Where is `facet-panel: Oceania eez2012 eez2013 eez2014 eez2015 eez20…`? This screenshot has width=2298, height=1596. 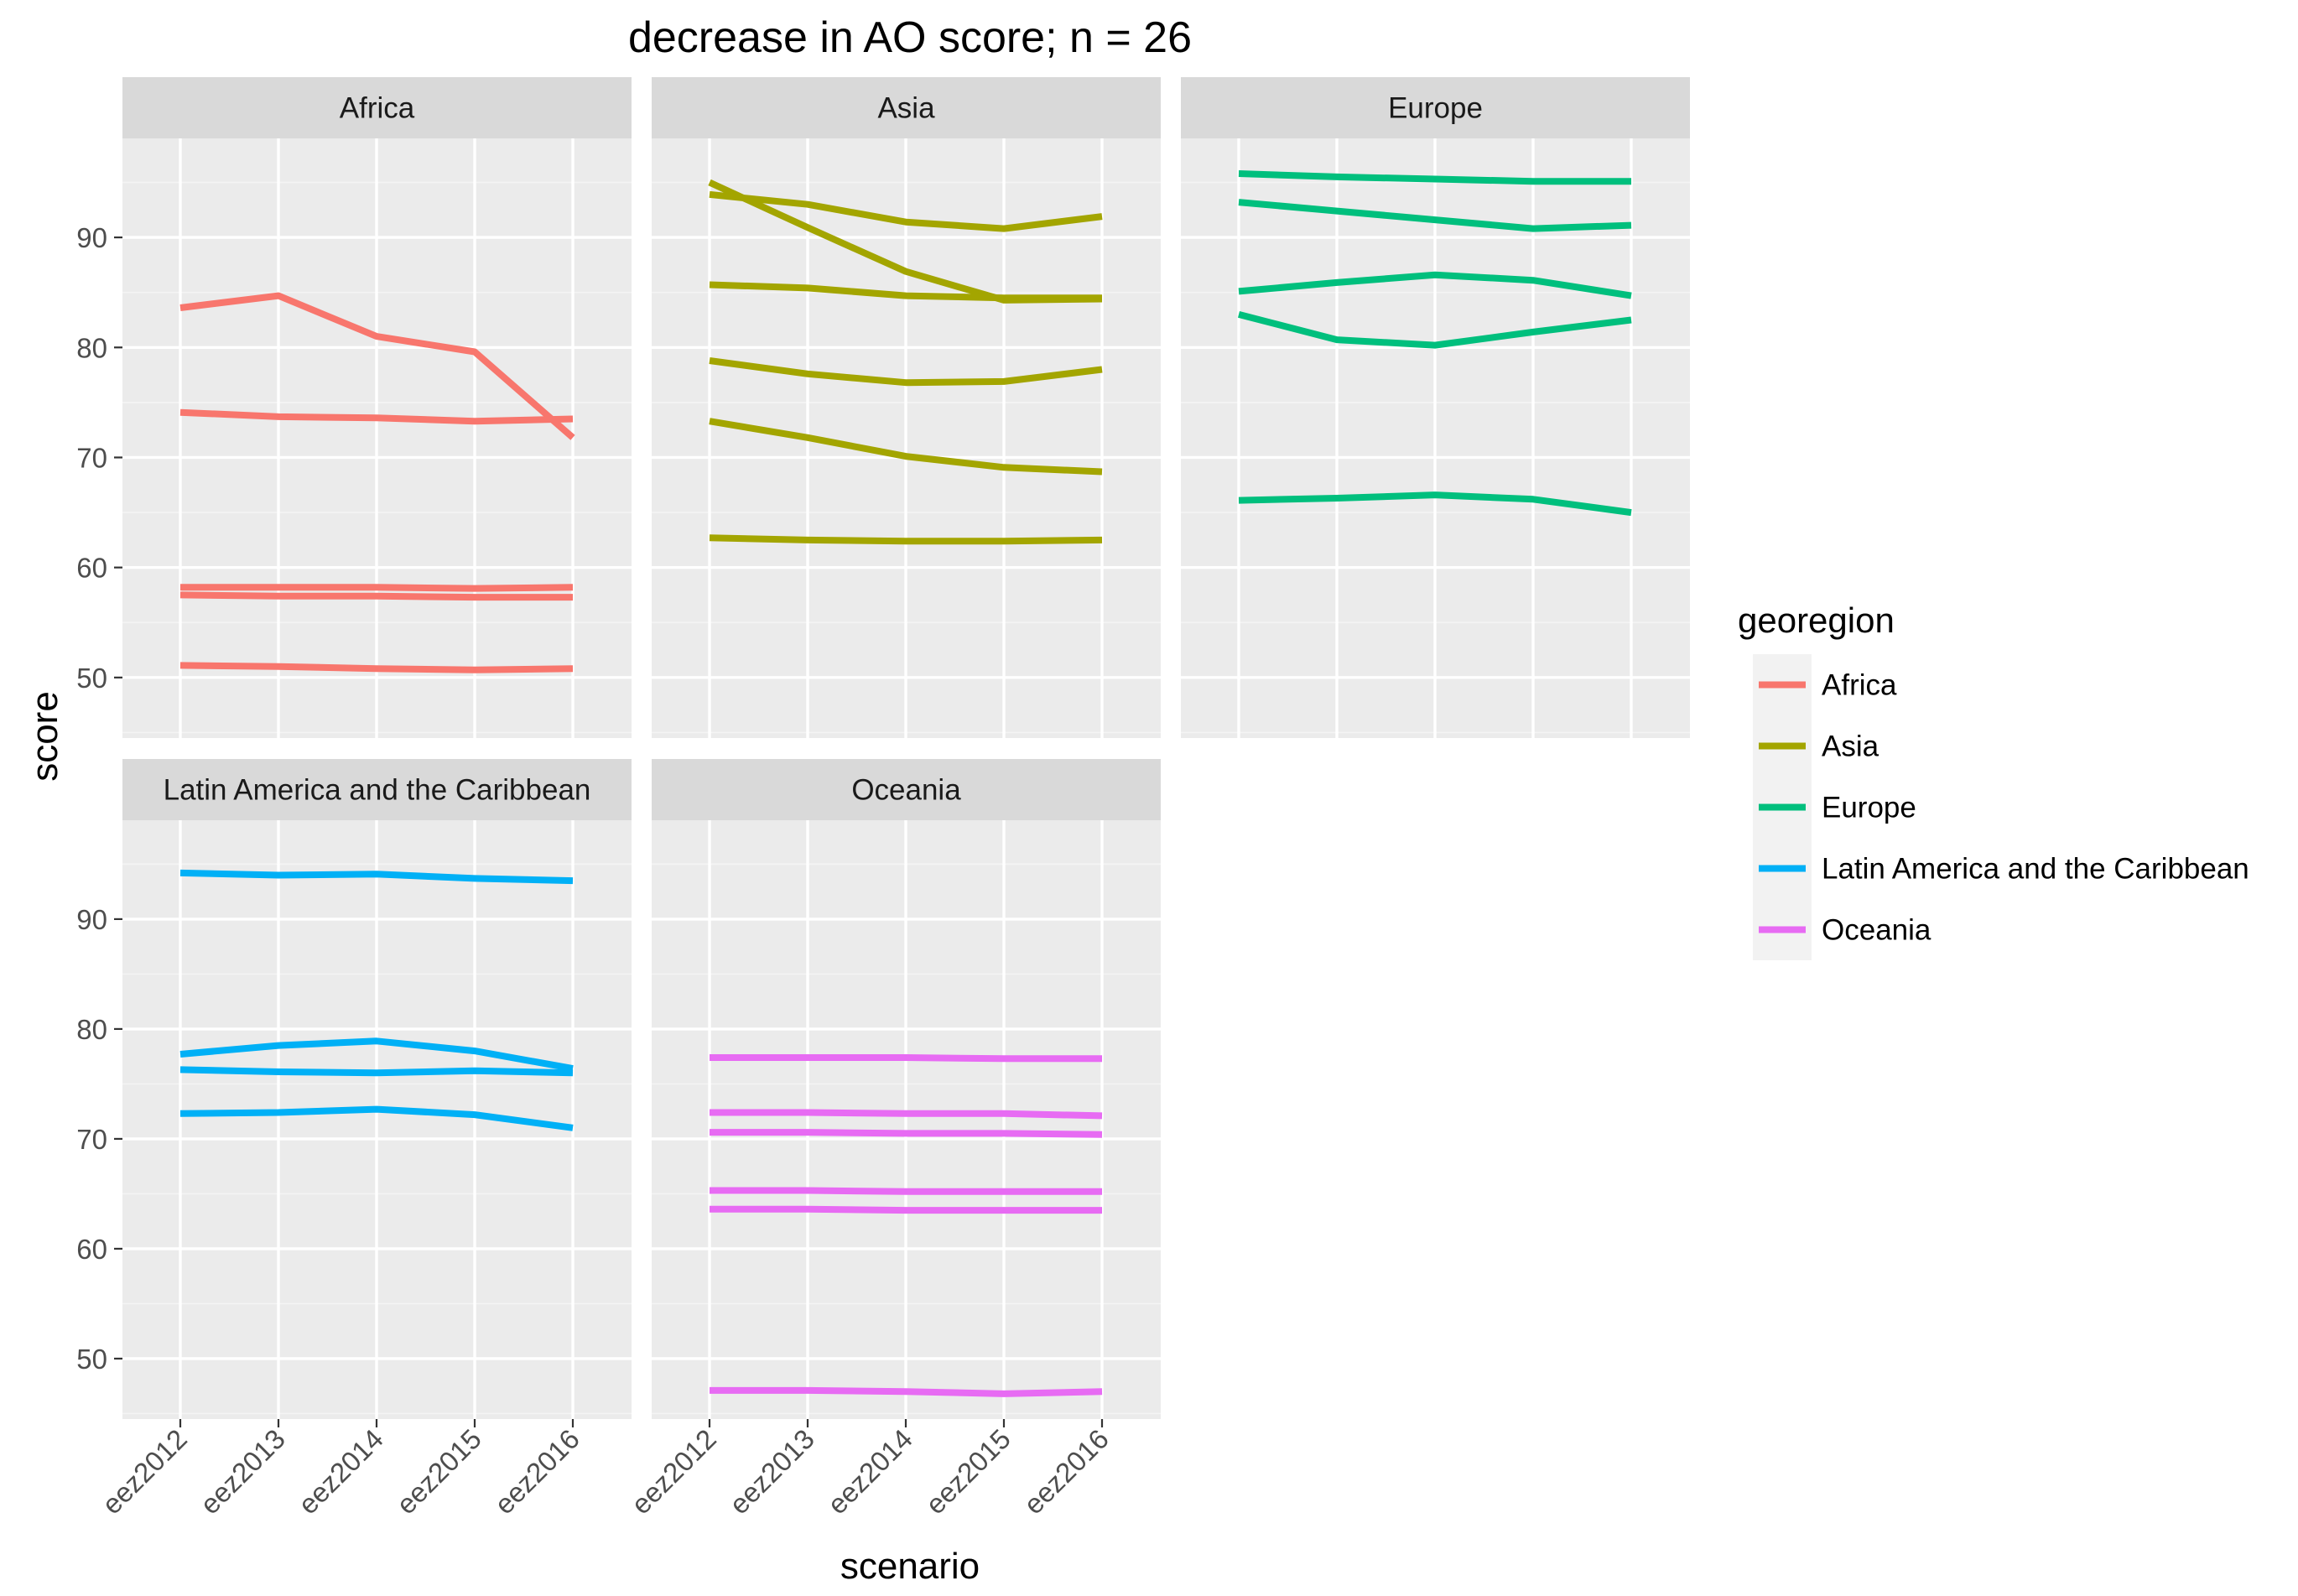 facet-panel: Oceania eez2012 eez2013 eez2014 eez2015 eez20… is located at coordinates (893, 1139).